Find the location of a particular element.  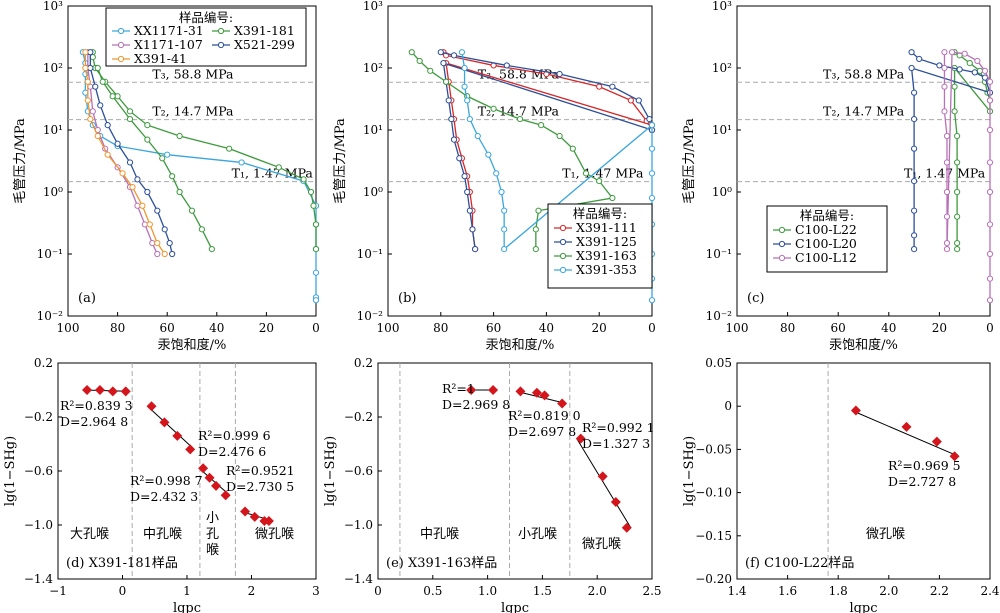

panel-label: (b) is located at coordinates (407, 298).